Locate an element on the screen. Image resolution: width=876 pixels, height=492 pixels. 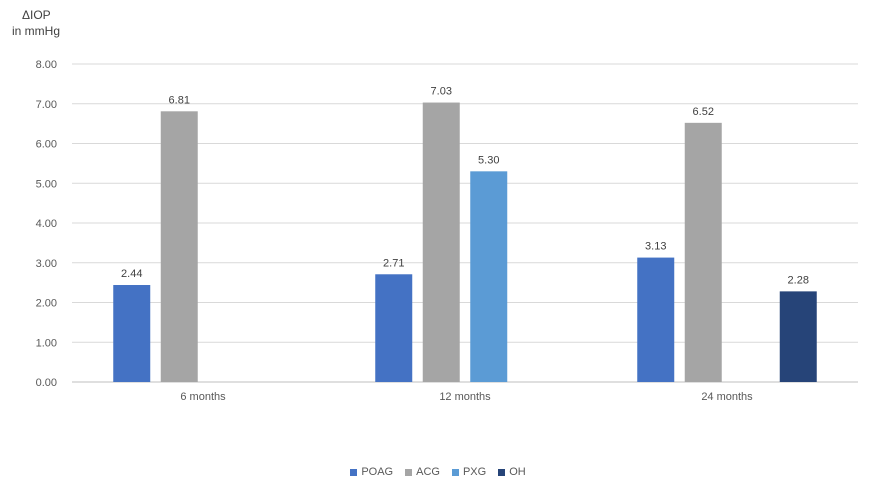
data-label: 2.71 is located at coordinates (393, 263).